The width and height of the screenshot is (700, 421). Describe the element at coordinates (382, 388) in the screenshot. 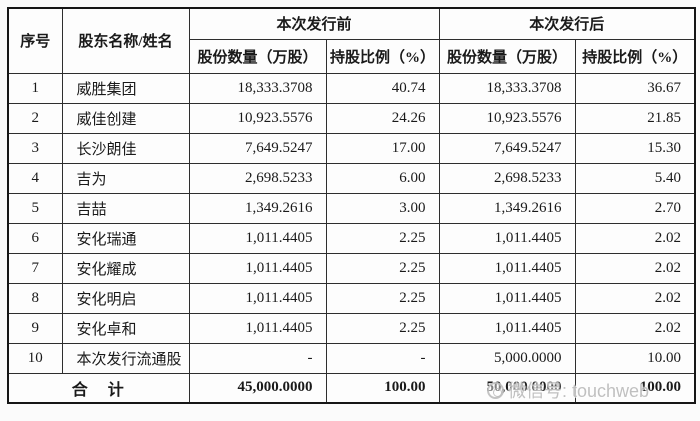

I see `total-pct-before-cell: 100.00` at that location.